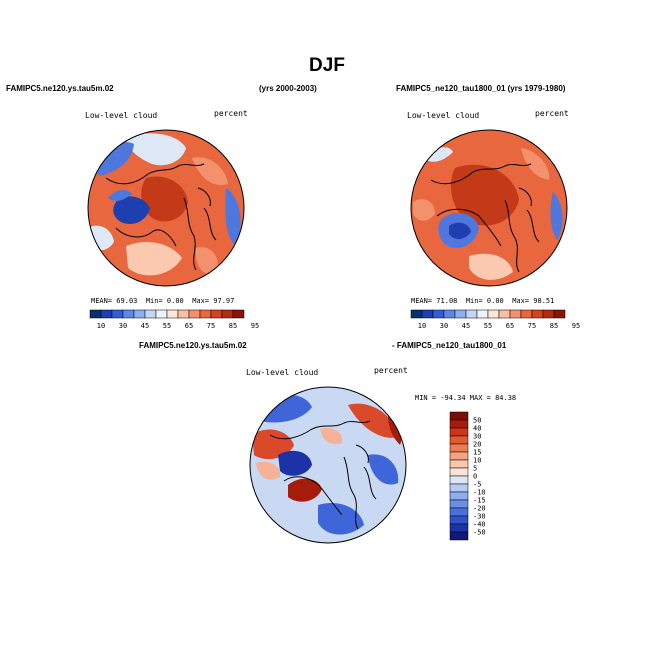 This screenshot has width=654, height=654. I want to click on panel1-units-label: percent, so click(231, 113).